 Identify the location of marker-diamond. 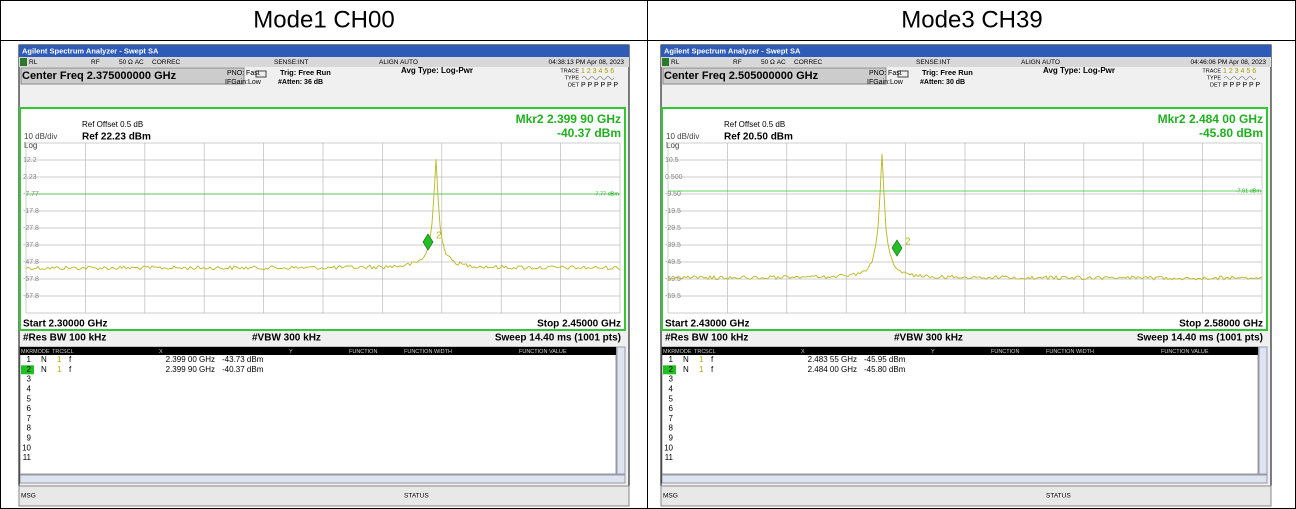
(428, 242).